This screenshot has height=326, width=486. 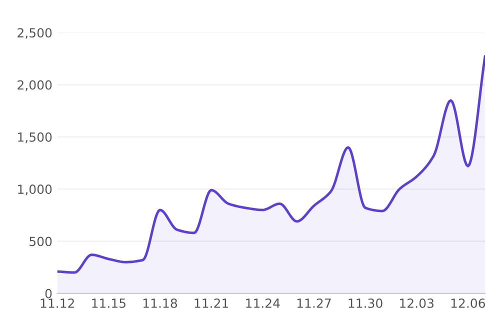 I want to click on x-tick-label: 11.12, so click(x=57, y=303).